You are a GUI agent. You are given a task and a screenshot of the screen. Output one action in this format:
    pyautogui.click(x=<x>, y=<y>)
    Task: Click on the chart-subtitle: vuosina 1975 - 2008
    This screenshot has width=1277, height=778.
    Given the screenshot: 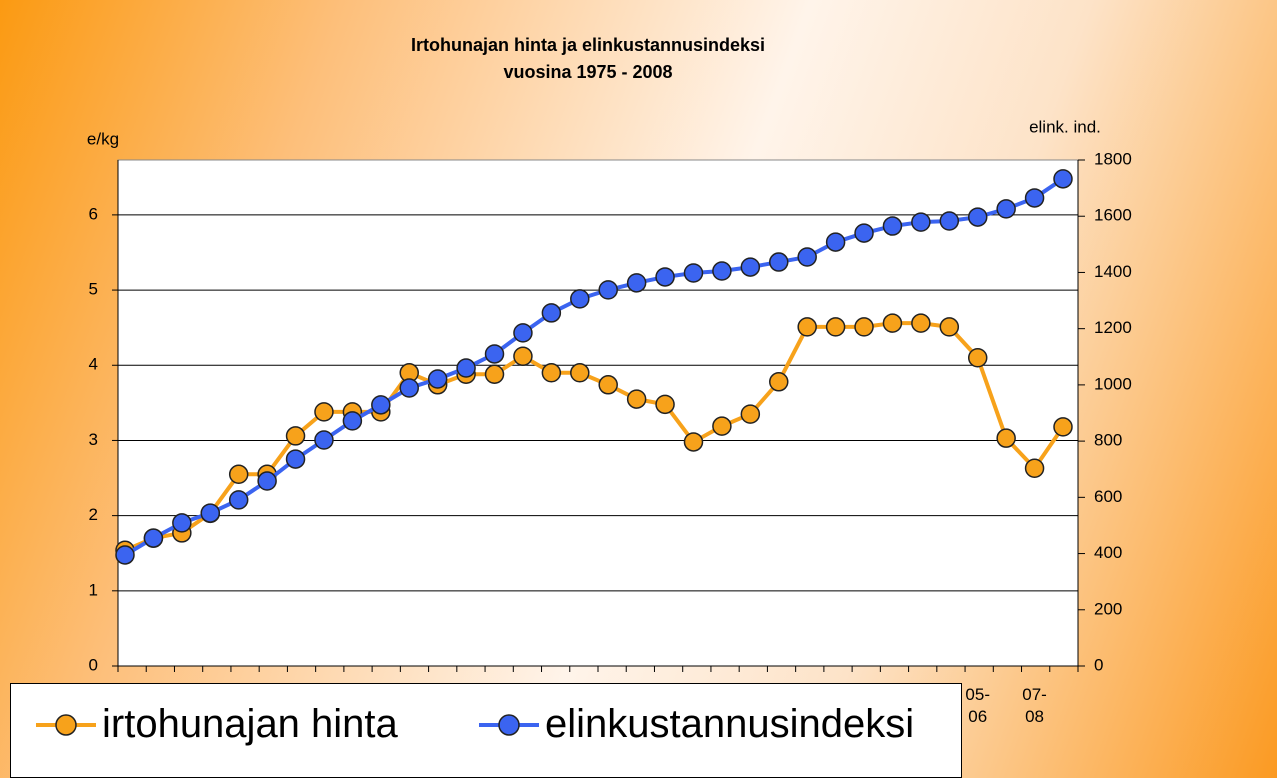 What is the action you would take?
    pyautogui.click(x=587, y=72)
    